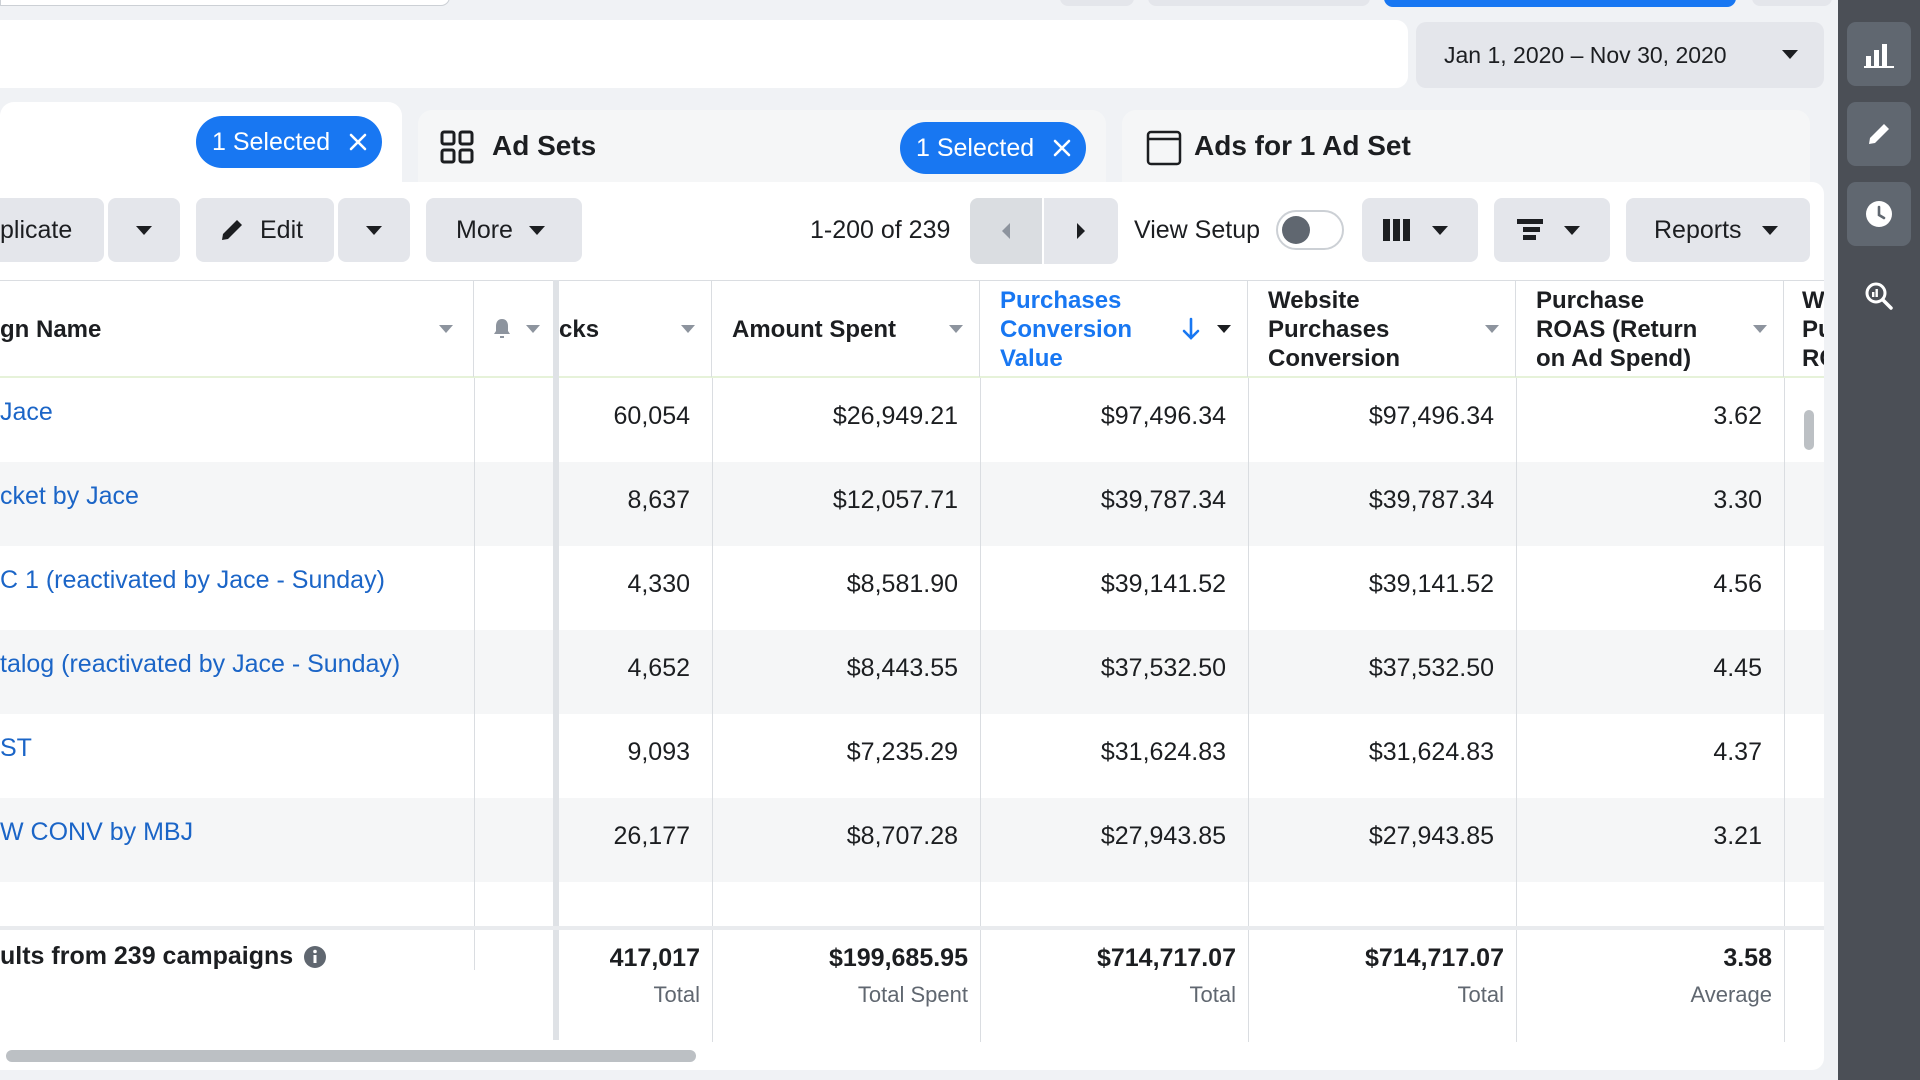 The width and height of the screenshot is (1920, 1080). I want to click on duplicate-label: plicate, so click(36, 229).